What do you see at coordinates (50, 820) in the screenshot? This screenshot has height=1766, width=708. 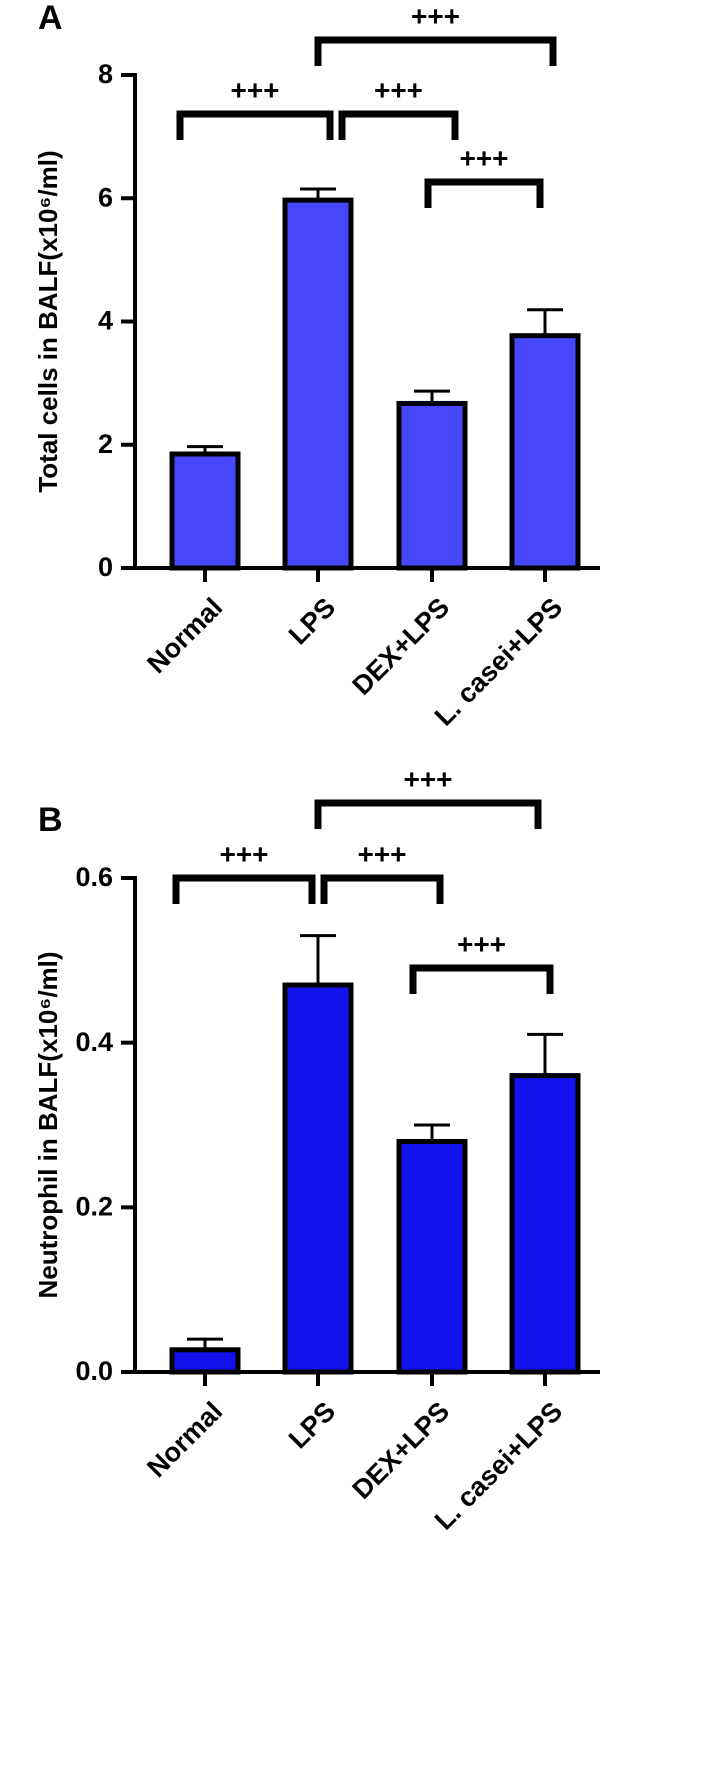 I see `panel-label: B` at bounding box center [50, 820].